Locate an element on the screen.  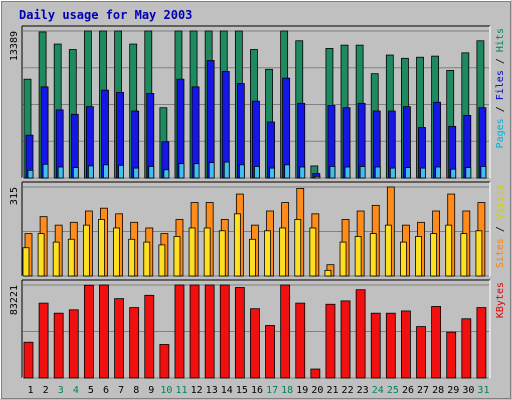
day-label-2: 2 is located at coordinates (46, 390).